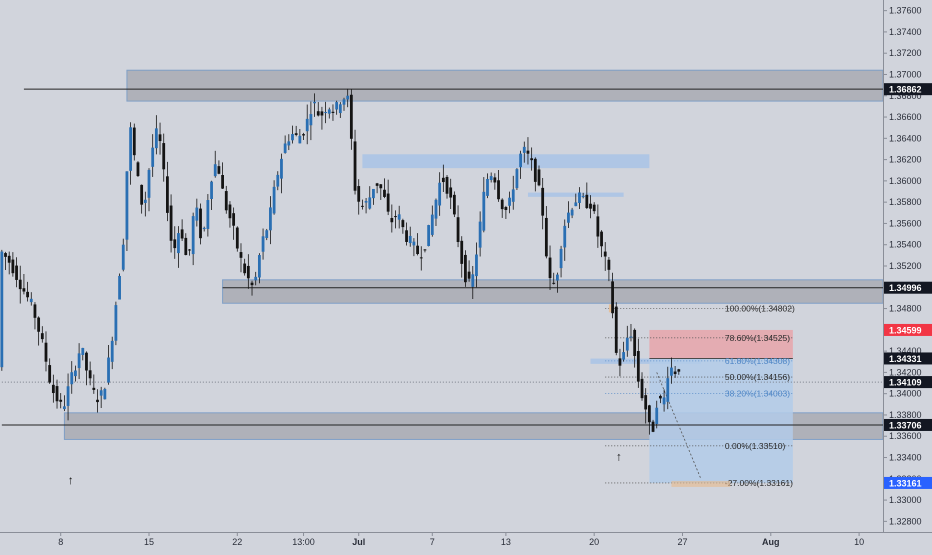 Image resolution: width=932 pixels, height=555 pixels. What do you see at coordinates (721, 344) in the screenshot?
I see `position-stop-zone` at bounding box center [721, 344].